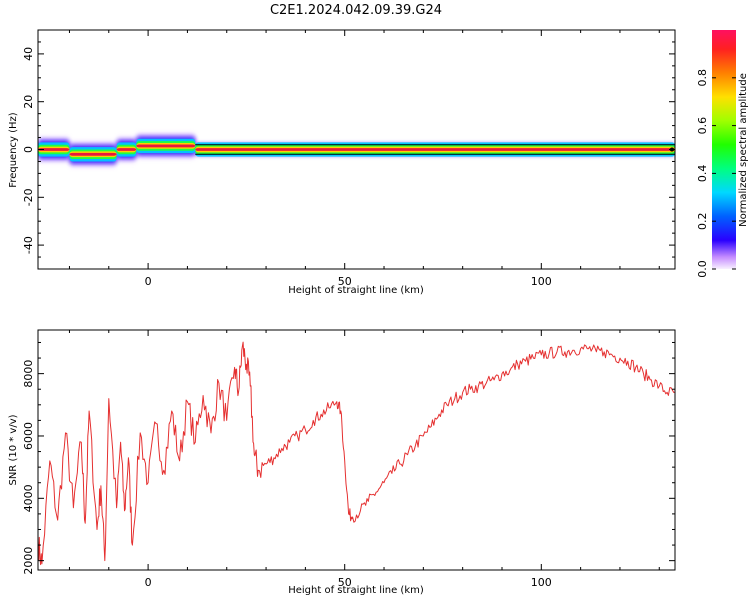 Image resolution: width=750 pixels, height=600 pixels. What do you see at coordinates (345, 281) in the screenshot?
I see `spectrogram-xtick-label: 50` at bounding box center [345, 281].